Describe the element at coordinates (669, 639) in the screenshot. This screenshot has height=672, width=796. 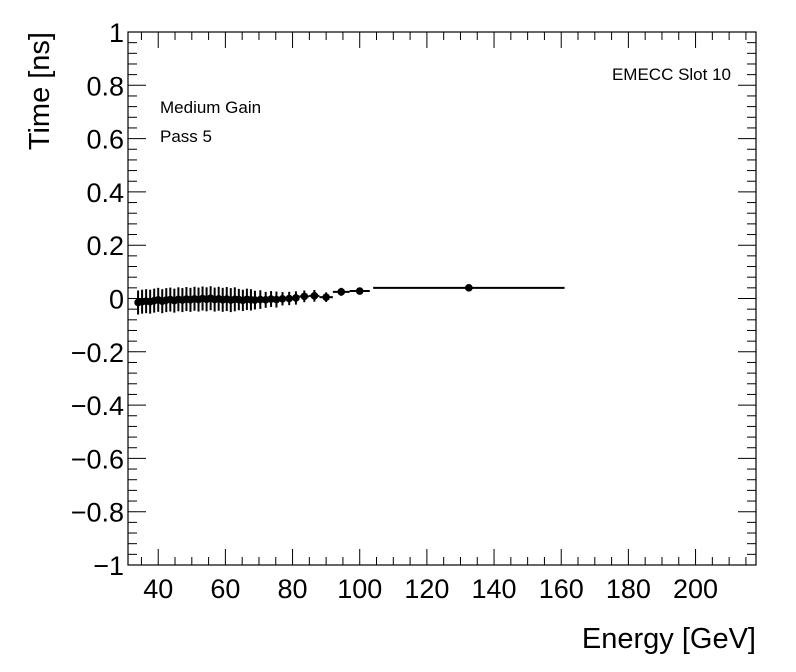
I see `x-axis-title: Energy [GeV]` at that location.